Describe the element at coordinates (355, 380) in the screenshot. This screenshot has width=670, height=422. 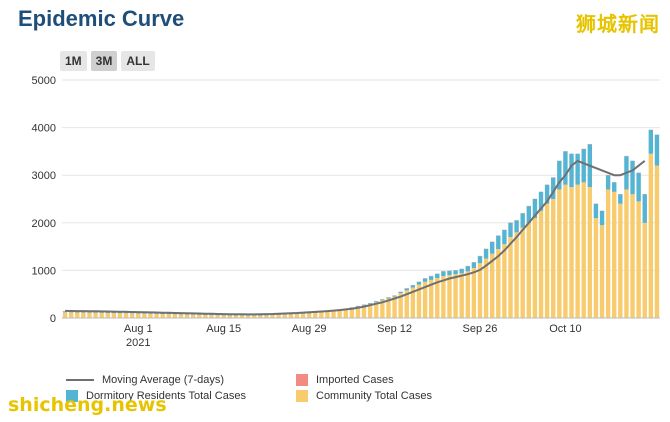
I see `legend-label-imported: Imported Cases` at that location.